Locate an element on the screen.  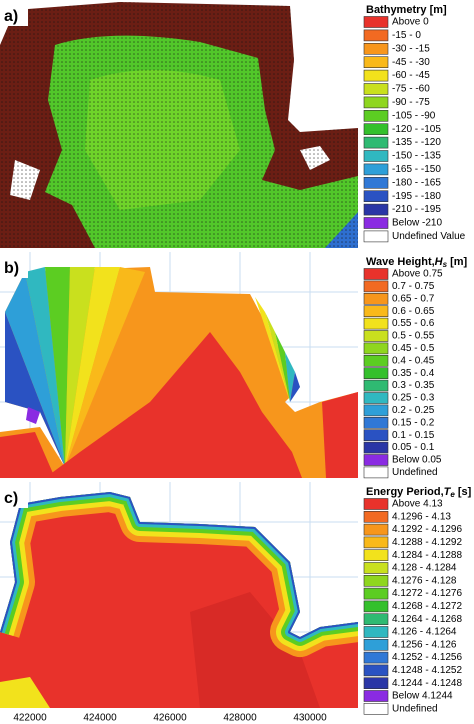
panel-label: b) is located at coordinates (11, 268).